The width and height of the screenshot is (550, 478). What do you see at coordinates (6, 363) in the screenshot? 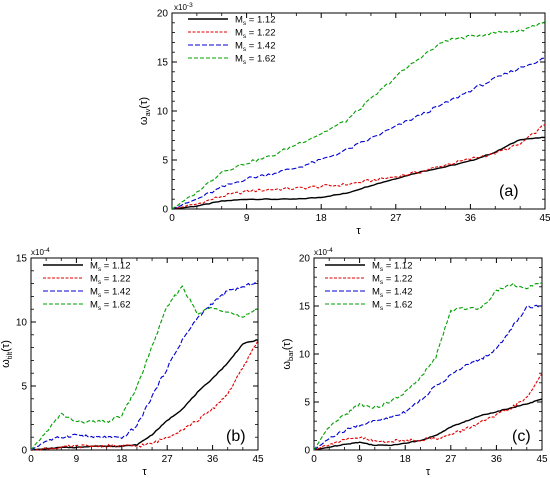
I see `y-axis-symbol: ω` at bounding box center [6, 363].